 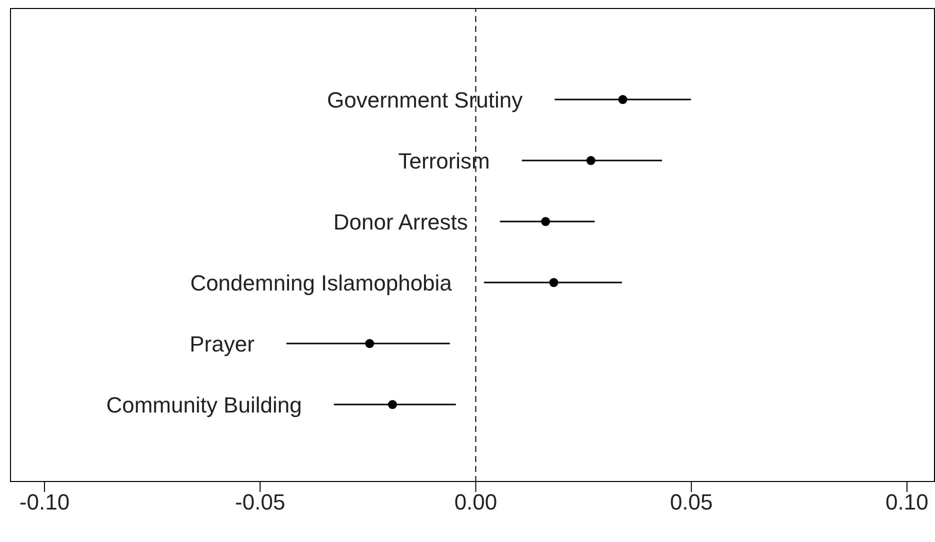 What do you see at coordinates (444, 161) in the screenshot?
I see `y-tick-label: Terrorism` at bounding box center [444, 161].